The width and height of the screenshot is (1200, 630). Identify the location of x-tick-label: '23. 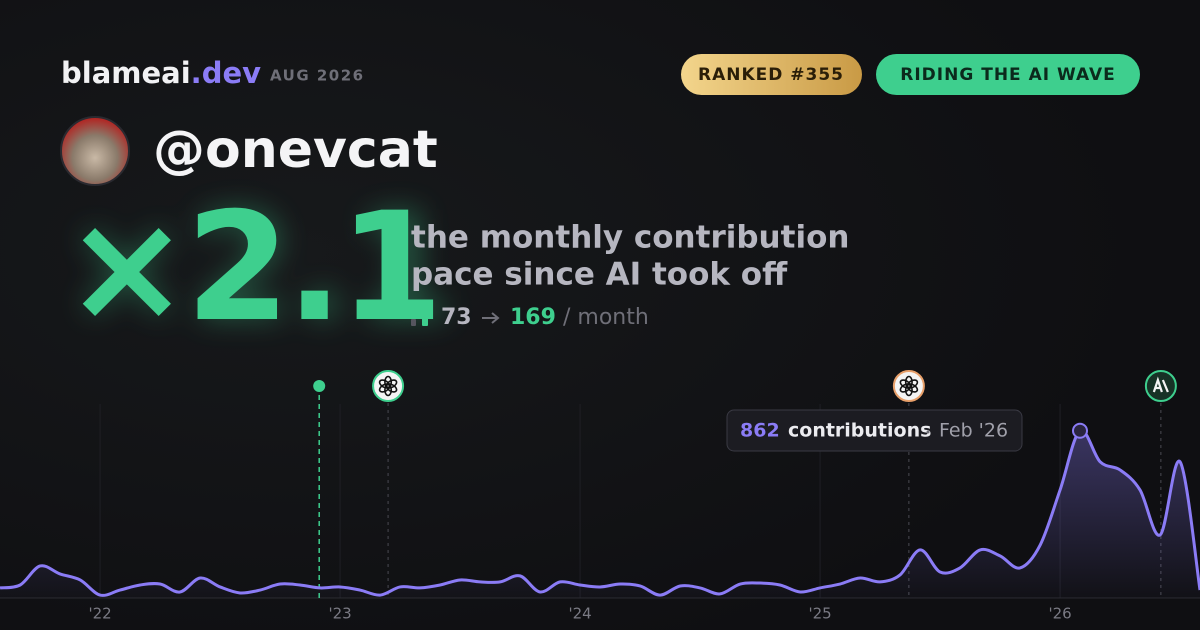
(339, 614).